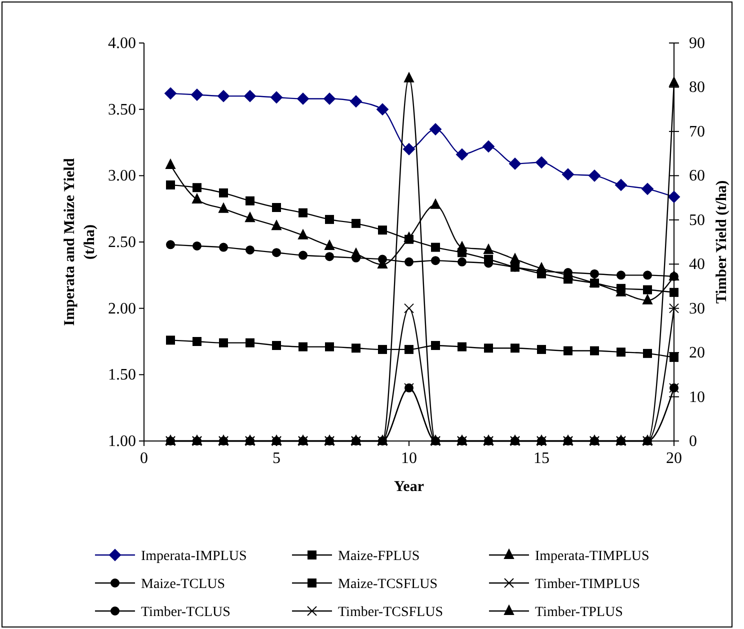 Image resolution: width=744 pixels, height=629 pixels. What do you see at coordinates (542, 458) in the screenshot?
I see `x-tick-label: 15` at bounding box center [542, 458].